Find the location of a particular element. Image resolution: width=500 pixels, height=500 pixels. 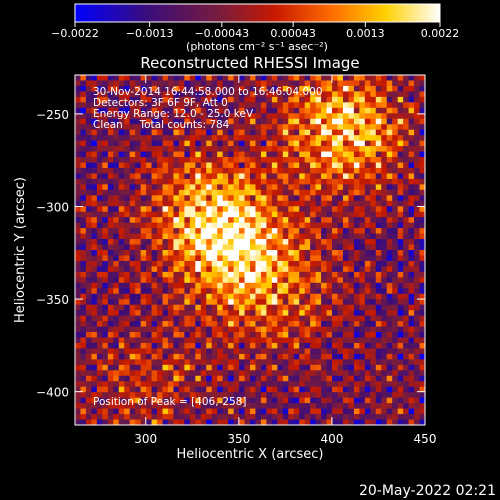

y-tick-label: −300 is located at coordinates (52, 207).